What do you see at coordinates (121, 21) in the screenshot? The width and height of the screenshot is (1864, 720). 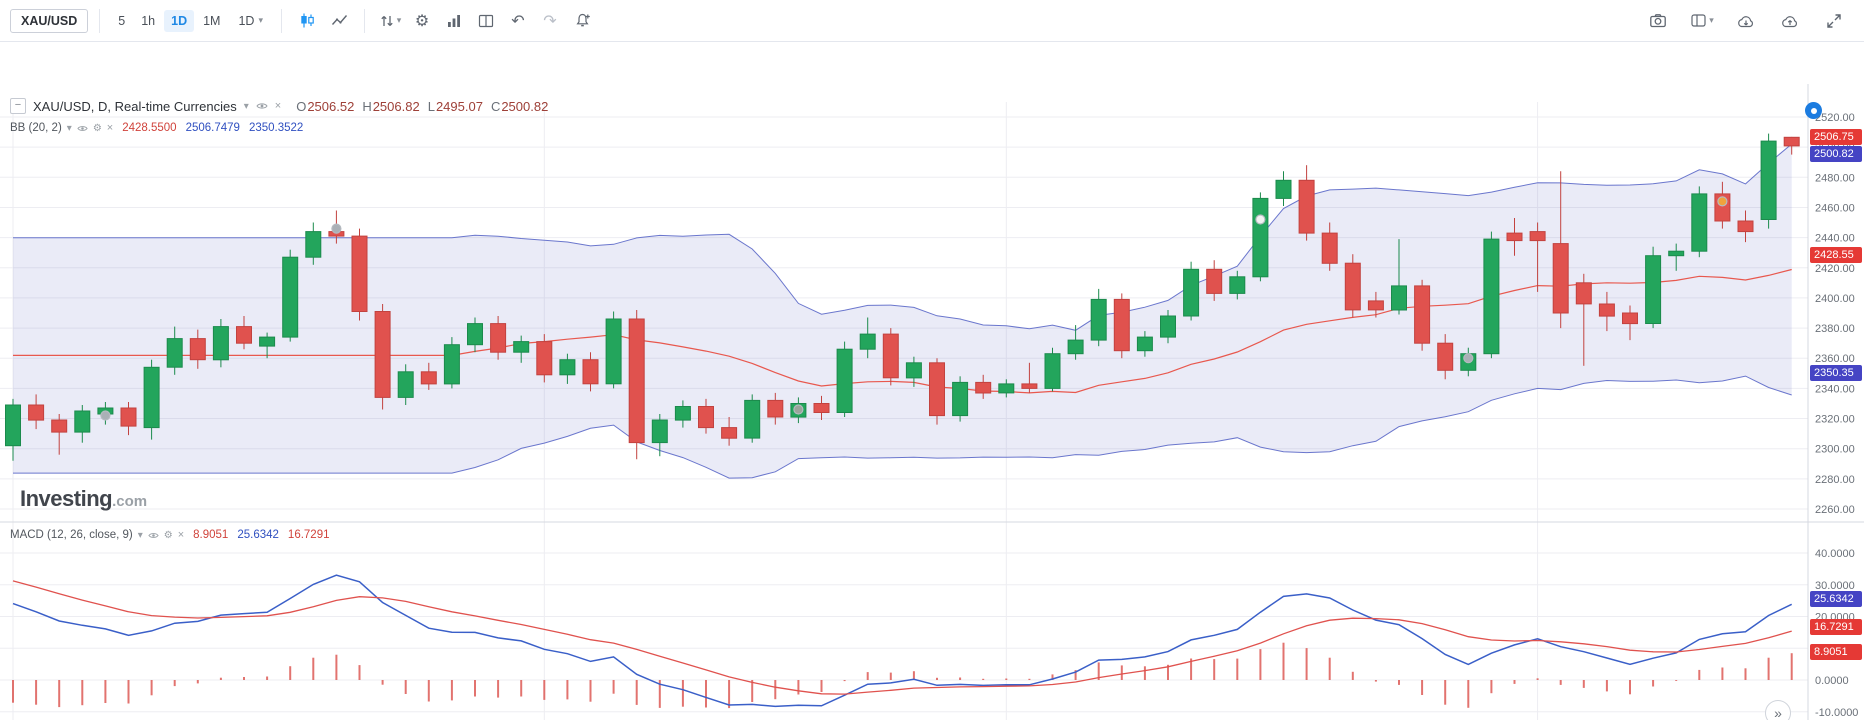 I see `timeframe-button-5: 5` at bounding box center [121, 21].